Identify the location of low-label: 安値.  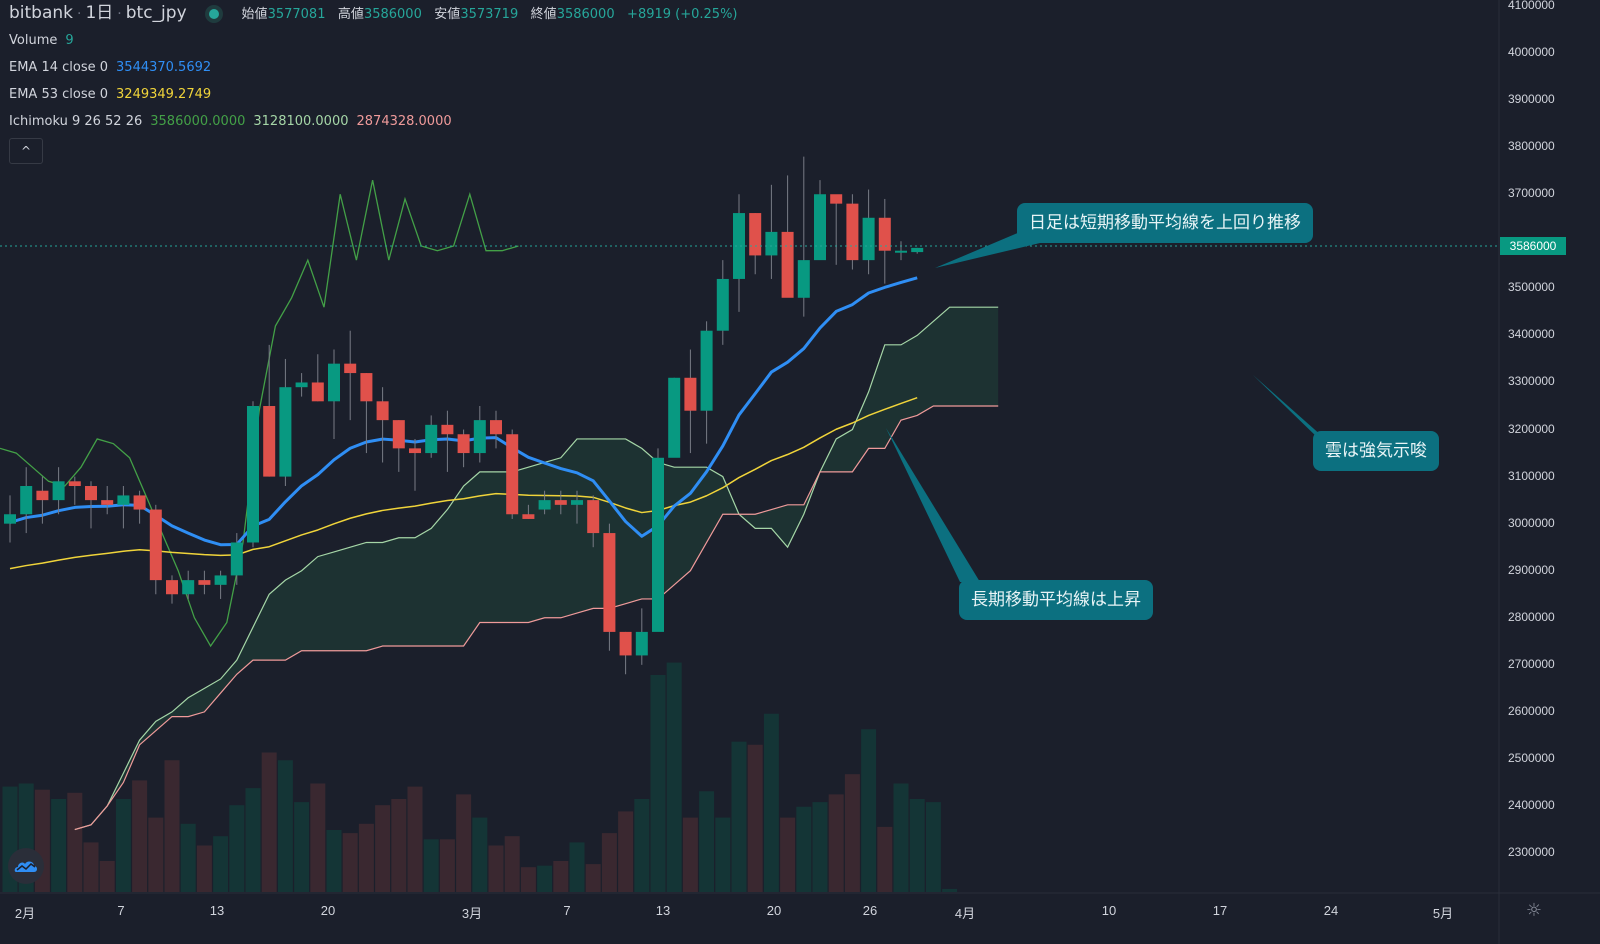
(447, 14).